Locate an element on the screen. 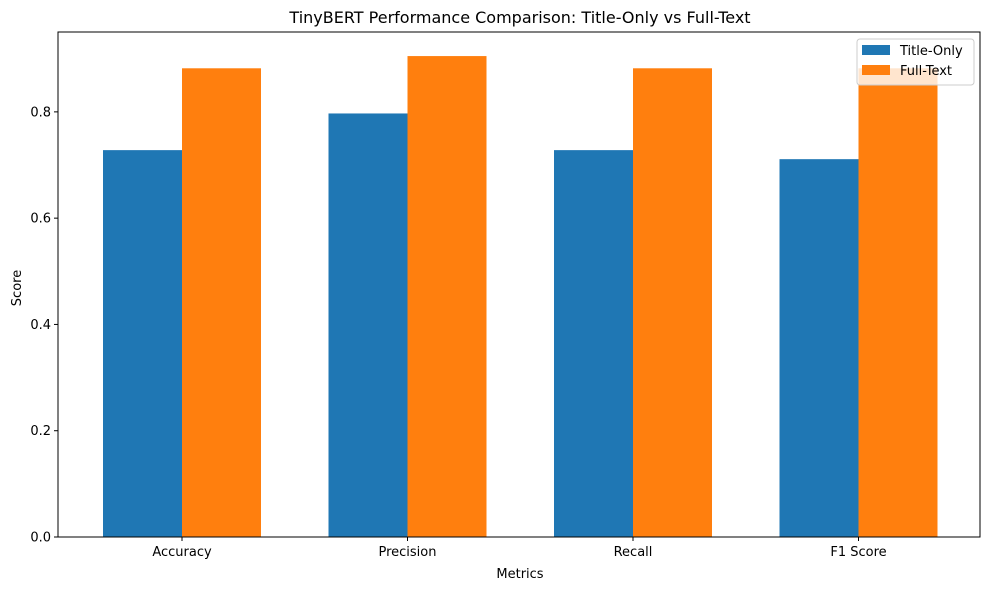 This screenshot has height=590, width=989. bar-title-only-recall is located at coordinates (593, 343).